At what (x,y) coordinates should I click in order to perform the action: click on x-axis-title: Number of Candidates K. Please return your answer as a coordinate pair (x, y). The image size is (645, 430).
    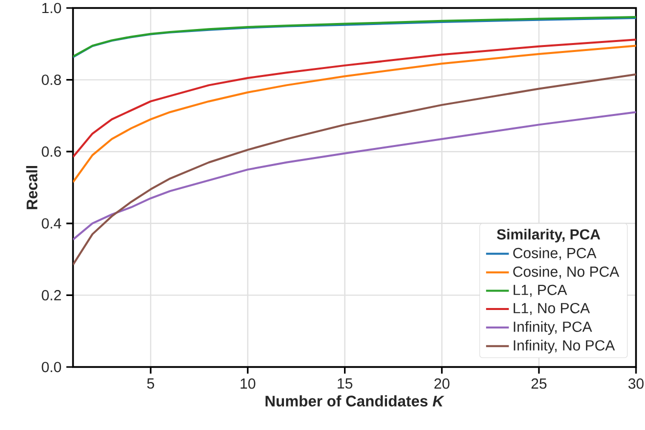
    Looking at the image, I should click on (355, 401).